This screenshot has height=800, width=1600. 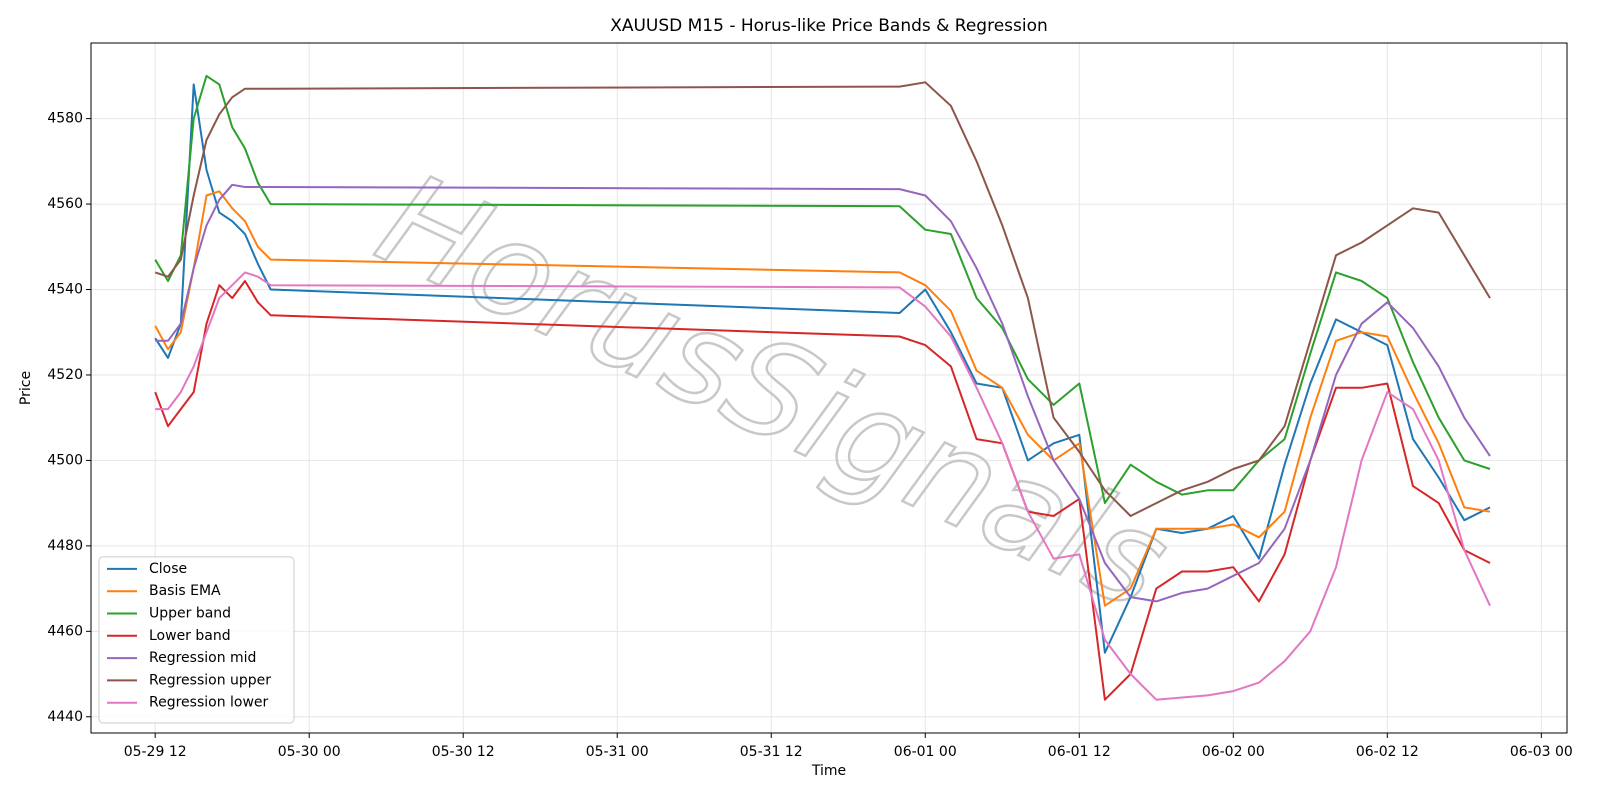 What do you see at coordinates (1387, 752) in the screenshot?
I see `x-tick-label: 06-02 12` at bounding box center [1387, 752].